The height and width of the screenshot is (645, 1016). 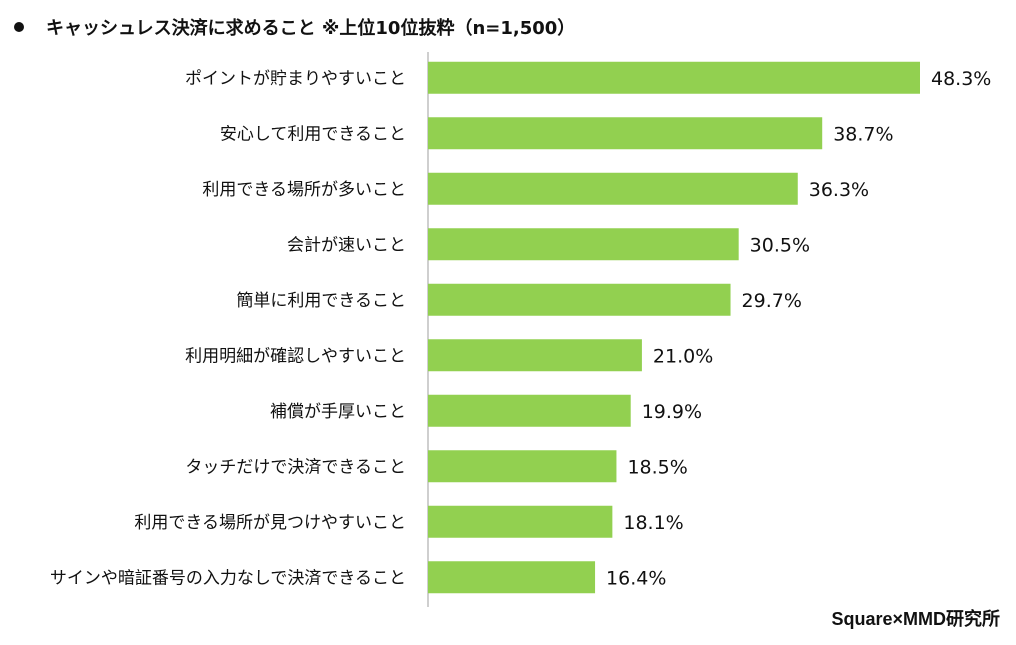 I want to click on category-label: 安心して利用できること, so click(x=313, y=134).